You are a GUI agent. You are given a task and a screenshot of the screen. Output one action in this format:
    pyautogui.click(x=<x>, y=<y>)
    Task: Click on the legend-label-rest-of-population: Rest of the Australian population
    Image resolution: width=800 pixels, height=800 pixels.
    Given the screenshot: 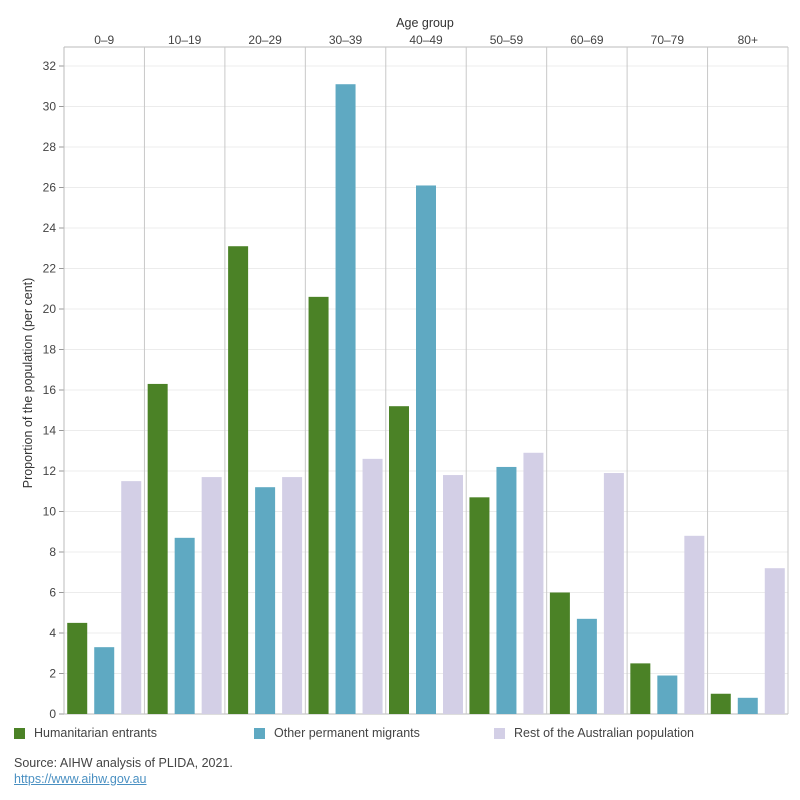 What is the action you would take?
    pyautogui.click(x=604, y=733)
    